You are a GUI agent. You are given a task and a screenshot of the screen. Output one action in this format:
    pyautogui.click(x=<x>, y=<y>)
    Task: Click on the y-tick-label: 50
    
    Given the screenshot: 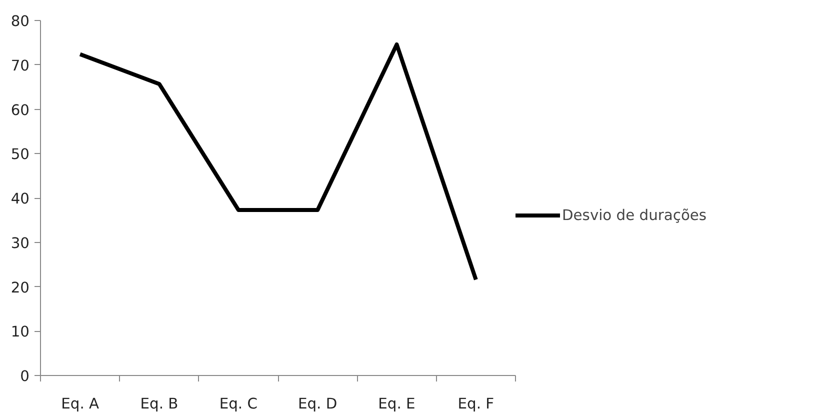 What is the action you would take?
    pyautogui.click(x=20, y=155)
    